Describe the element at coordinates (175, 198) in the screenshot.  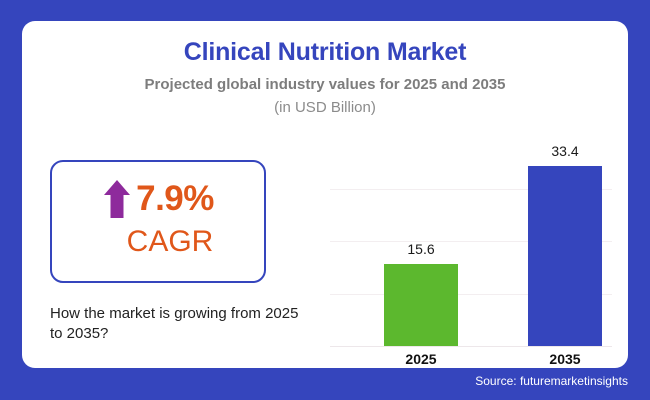
I see `cagr-value: 7.9%` at that location.